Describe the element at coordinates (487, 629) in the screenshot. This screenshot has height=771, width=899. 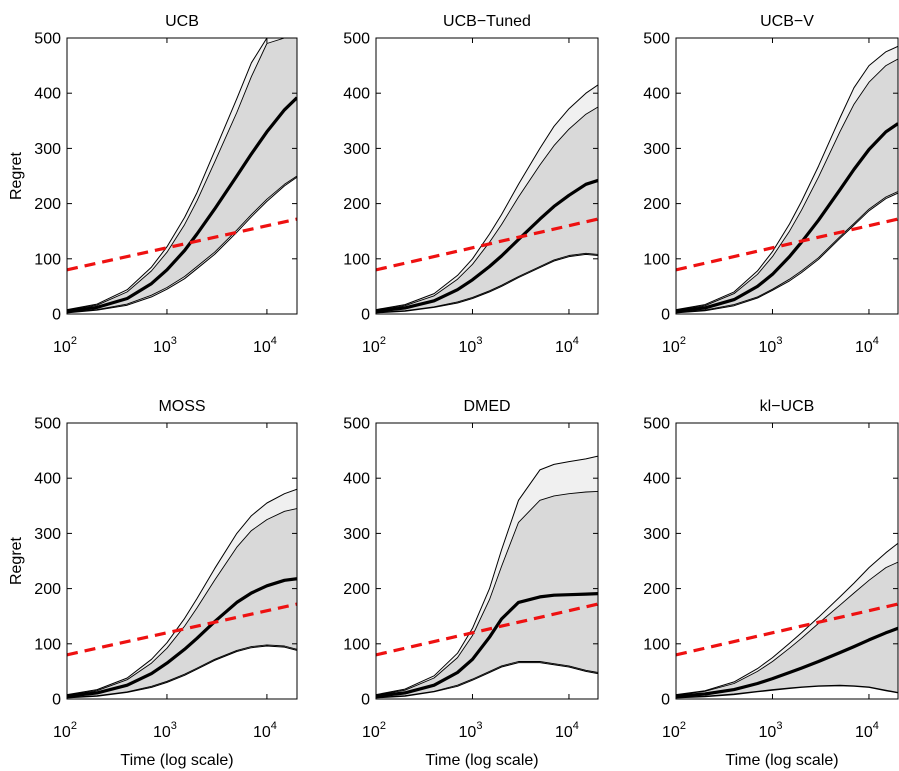
I see `lower-bound-line` at that location.